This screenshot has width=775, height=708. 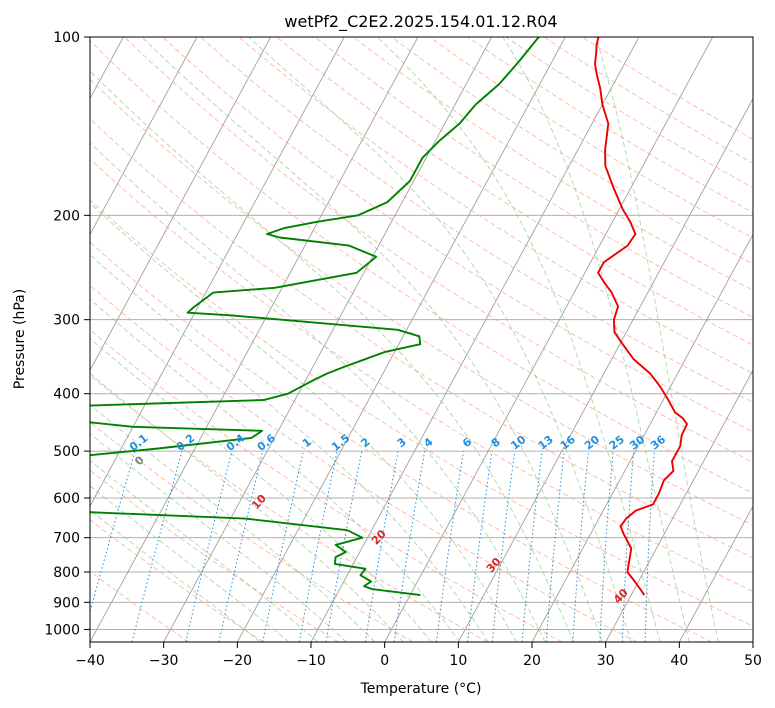 I want to click on x-tick-label: −30, so click(x=164, y=661).